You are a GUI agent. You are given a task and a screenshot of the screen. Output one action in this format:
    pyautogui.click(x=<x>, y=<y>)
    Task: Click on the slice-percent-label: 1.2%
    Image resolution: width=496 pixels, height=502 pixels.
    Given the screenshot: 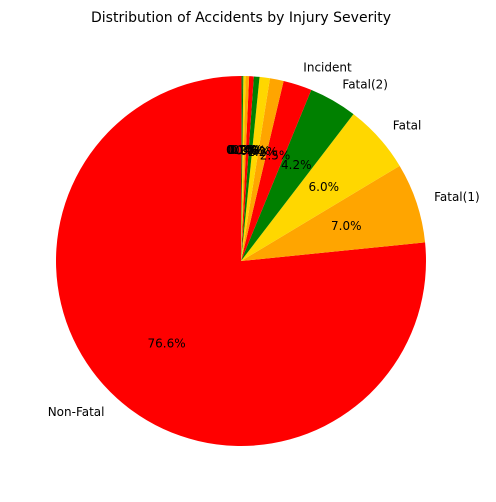 What is the action you would take?
    pyautogui.click(x=262, y=152)
    